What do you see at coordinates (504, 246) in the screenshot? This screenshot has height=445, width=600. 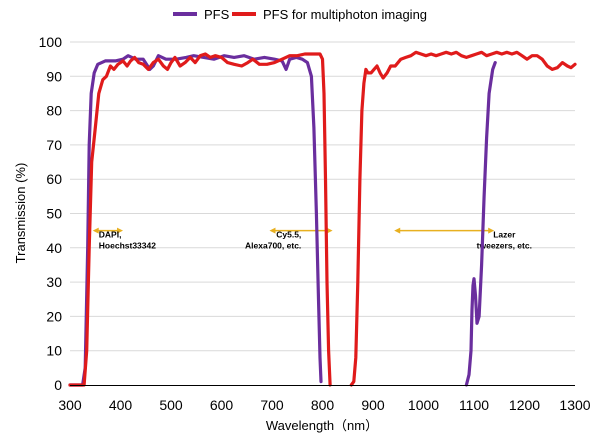 I see `annotation-label: tweezers, etc.` at bounding box center [504, 246].